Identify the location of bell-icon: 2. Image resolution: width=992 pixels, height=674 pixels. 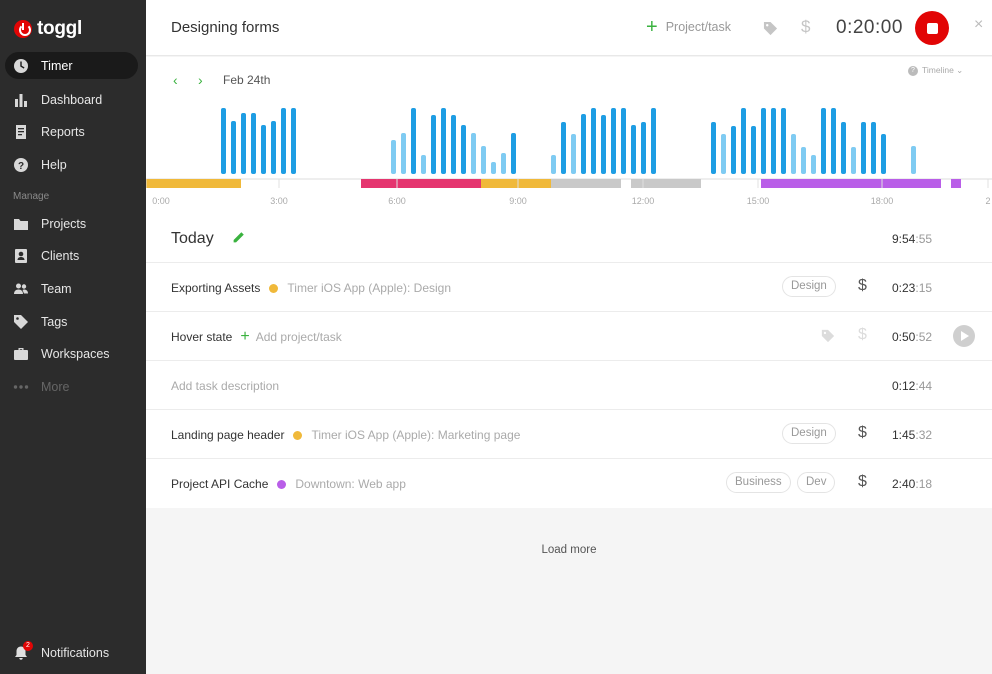
(23, 651).